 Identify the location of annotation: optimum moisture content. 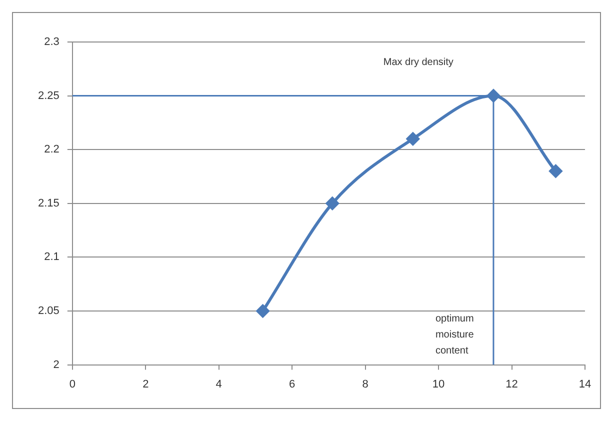
(454, 335).